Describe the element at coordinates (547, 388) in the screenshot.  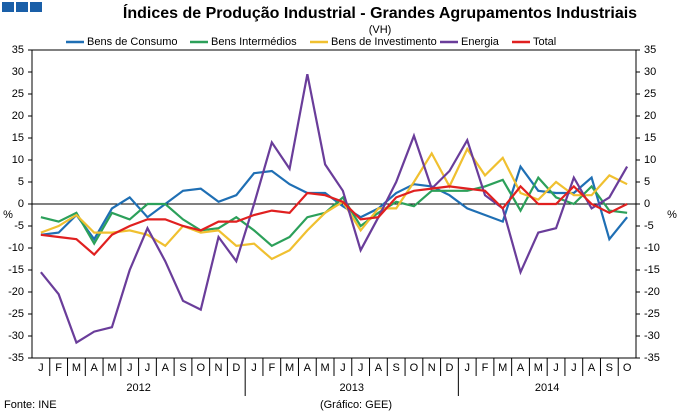
I see `year-label: 2014` at that location.